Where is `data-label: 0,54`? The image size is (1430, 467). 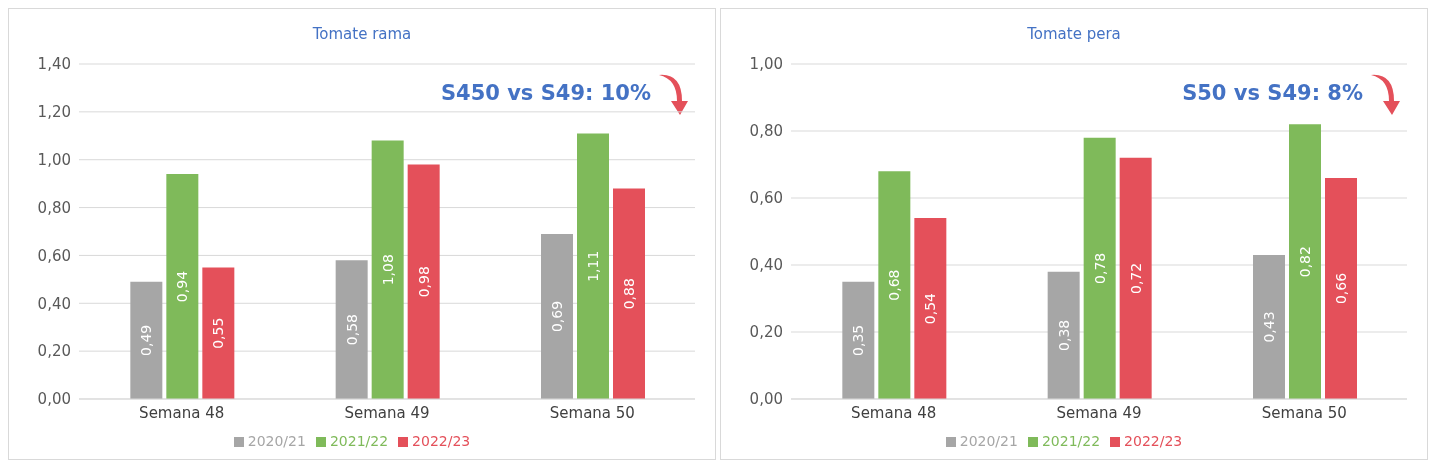
data-label: 0,54 is located at coordinates (930, 308).